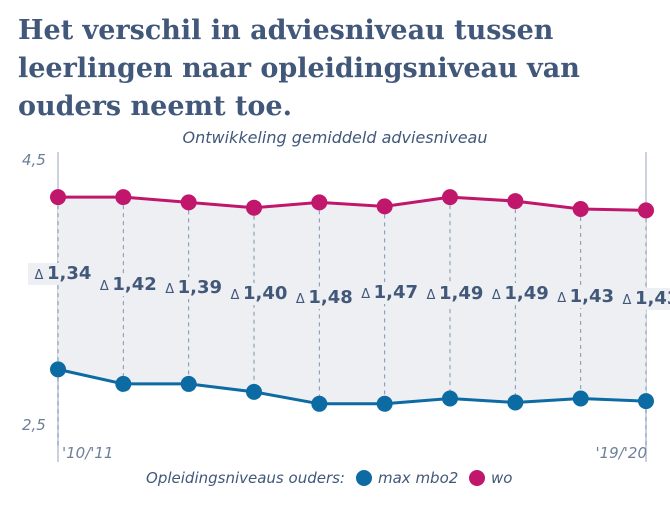 Image resolution: width=670 pixels, height=510 pixels. I want to click on legend-marker-wo, so click(477, 478).